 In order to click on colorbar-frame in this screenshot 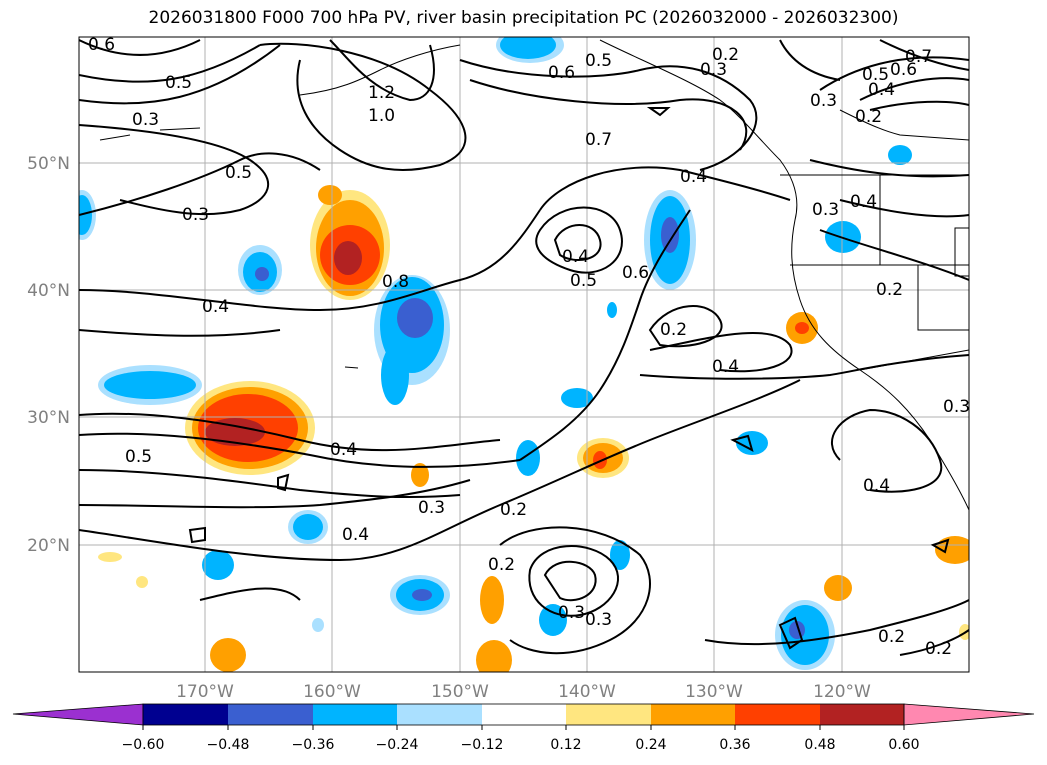, I will do `click(523, 714)`.